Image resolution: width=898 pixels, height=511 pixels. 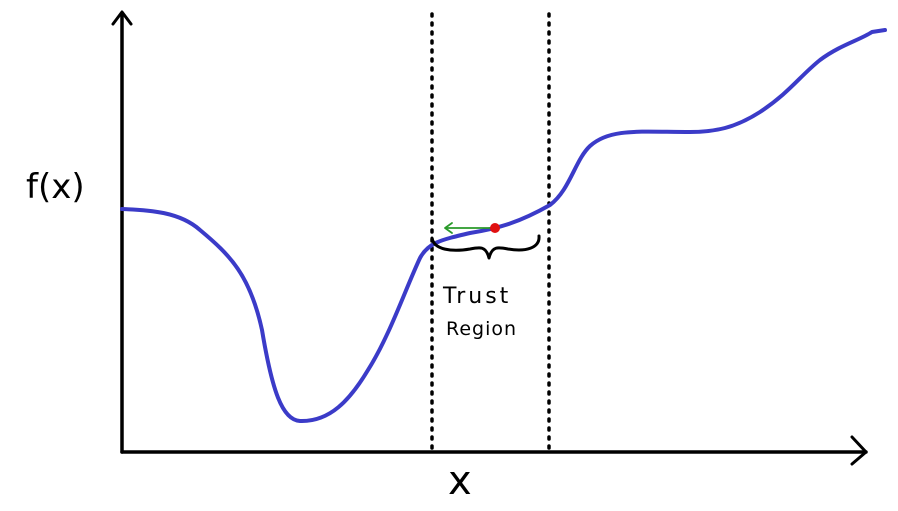 I want to click on step-arrow-head, so click(x=448, y=228).